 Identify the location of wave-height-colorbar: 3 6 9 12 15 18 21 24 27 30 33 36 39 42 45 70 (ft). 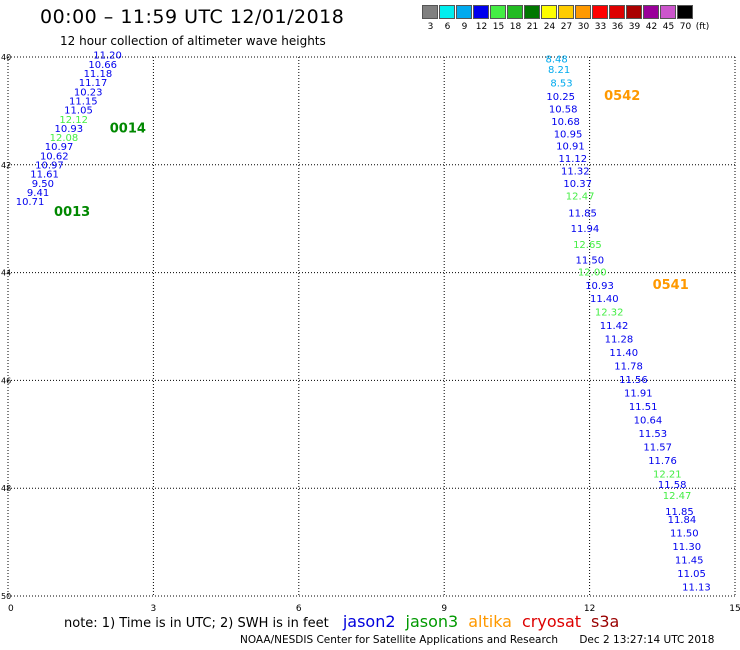
(566, 18).